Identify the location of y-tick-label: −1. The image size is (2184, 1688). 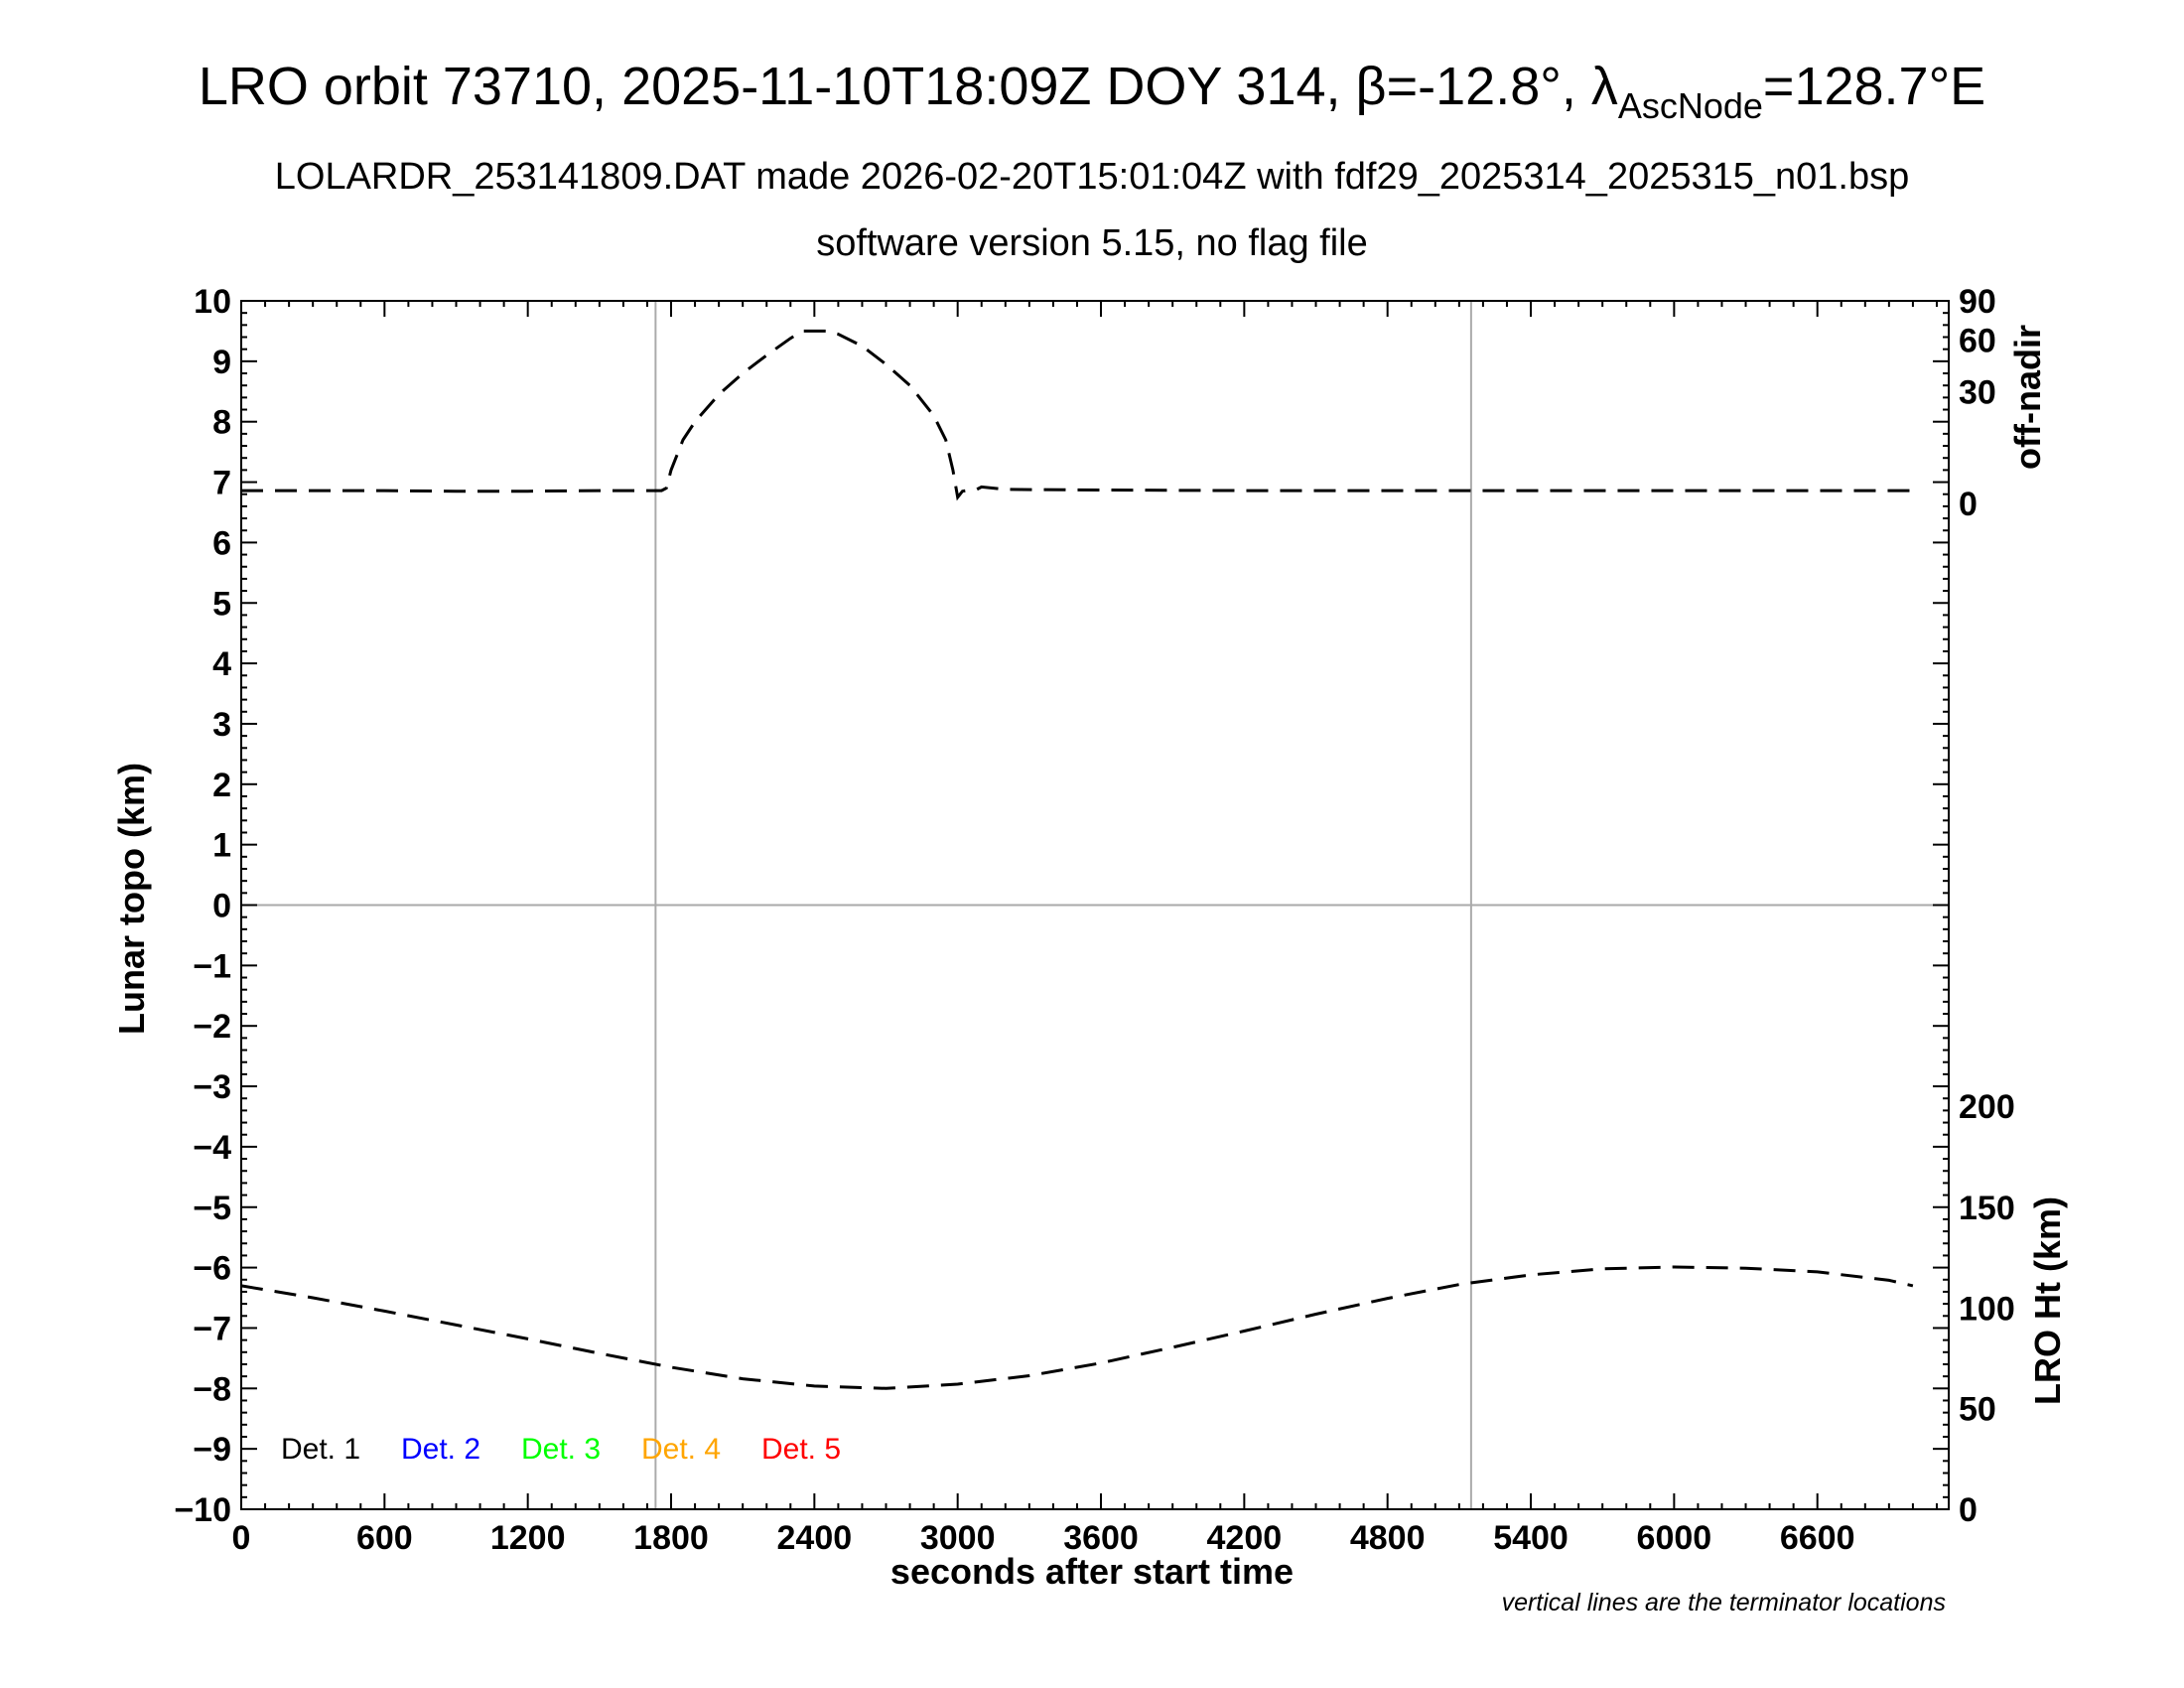
(212, 966).